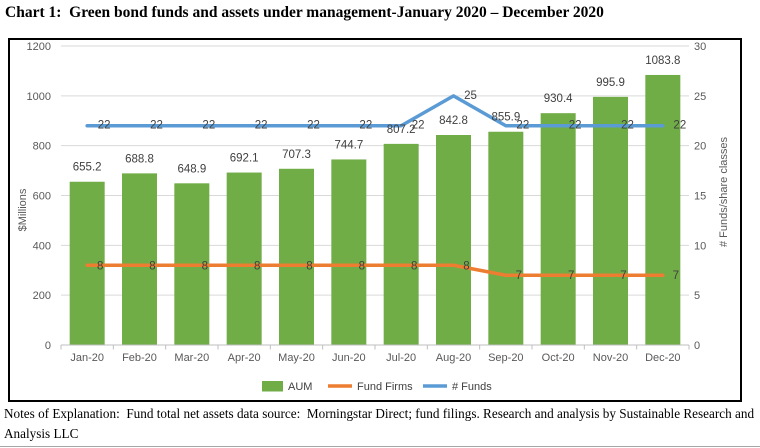  I want to click on line-value-label: 25, so click(470, 96).